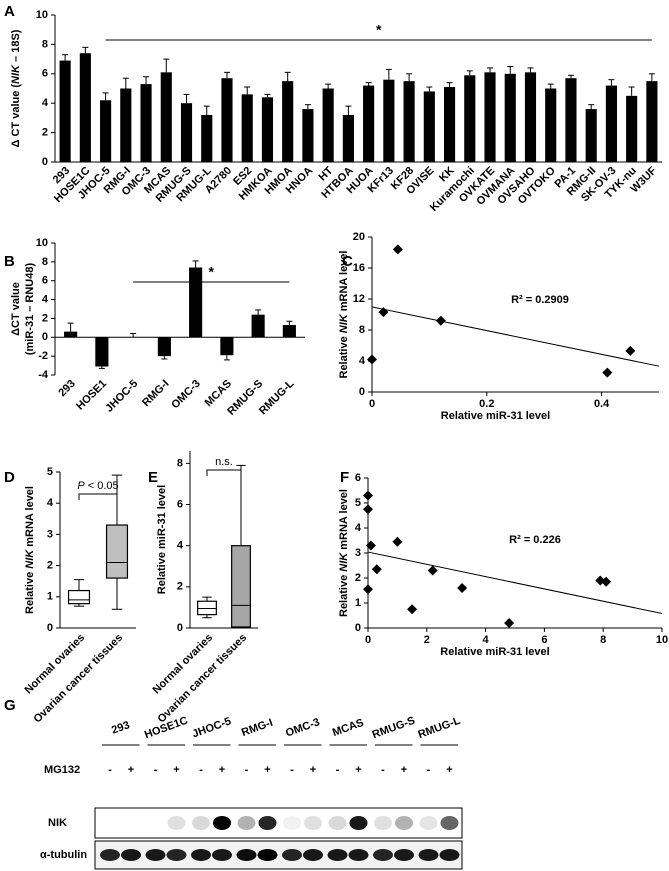  I want to click on x-axis-label: Relative miR-31 level, so click(494, 652).